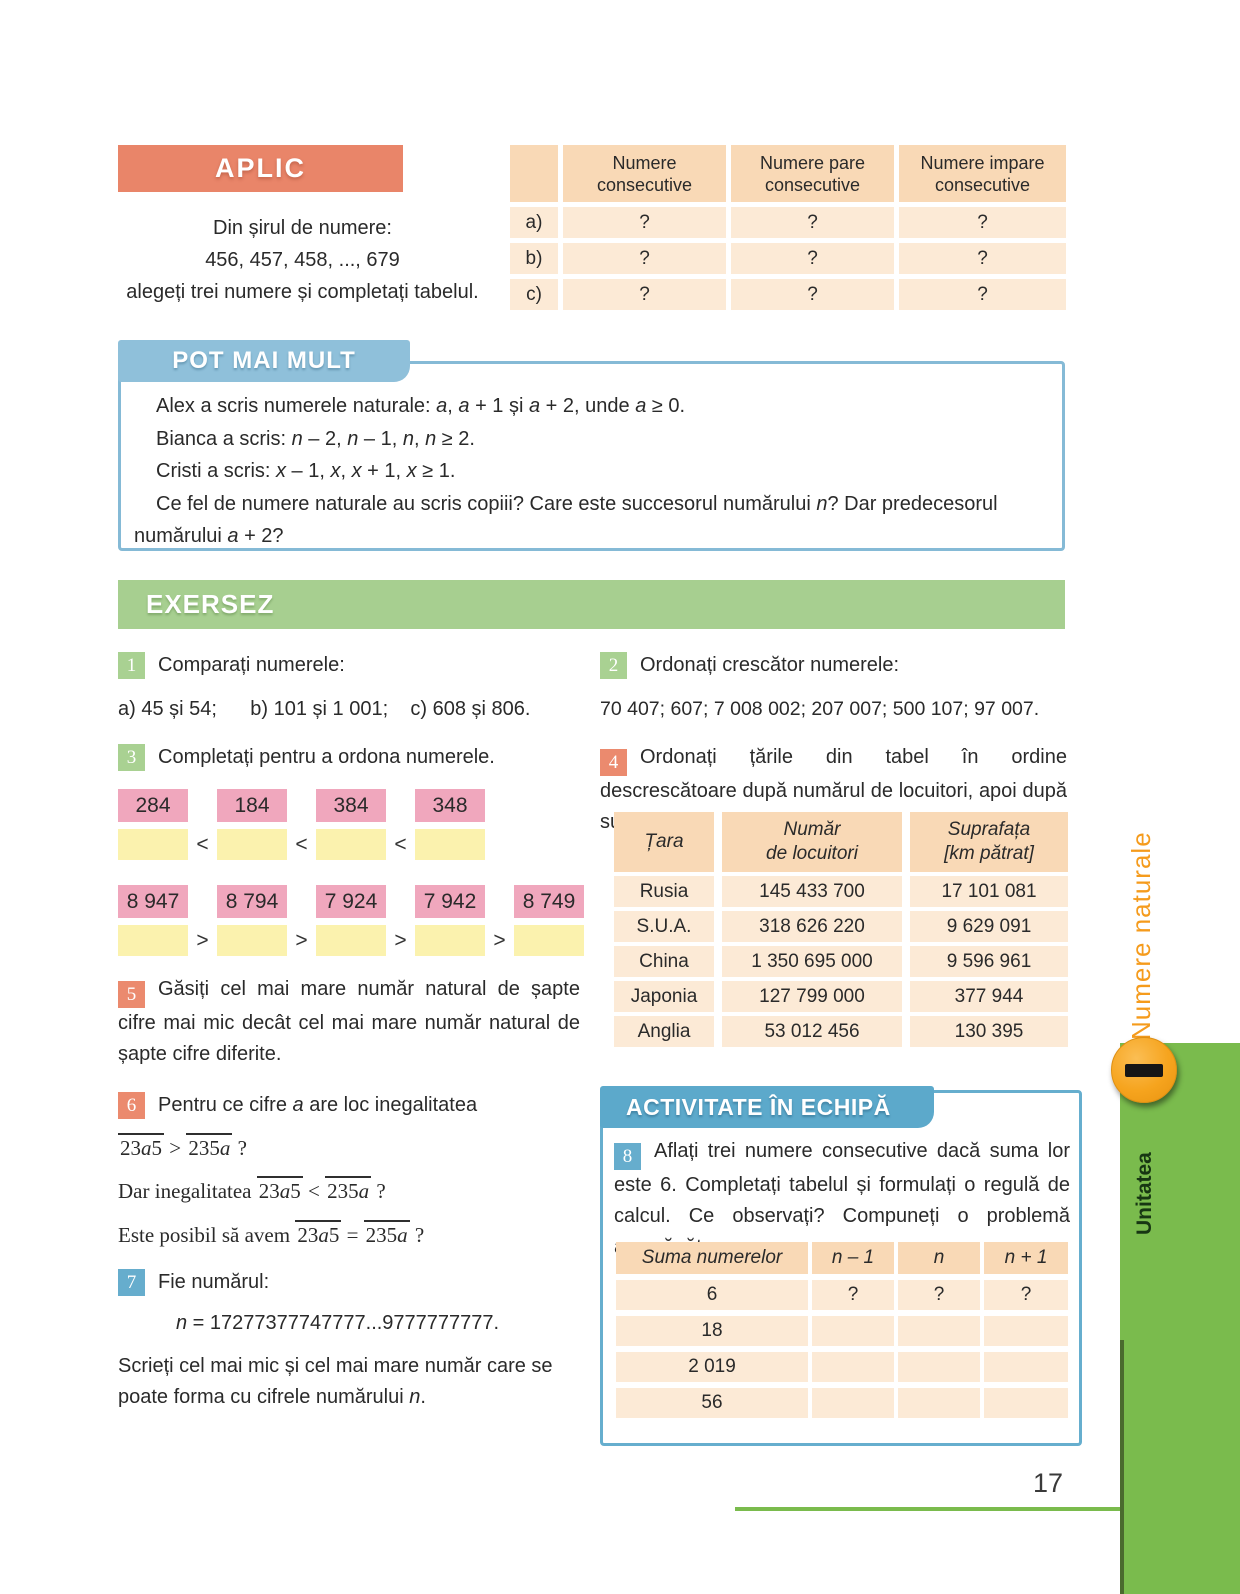 This screenshot has width=1240, height=1594. What do you see at coordinates (534, 294) in the screenshot?
I see `row-label-cell: c)` at bounding box center [534, 294].